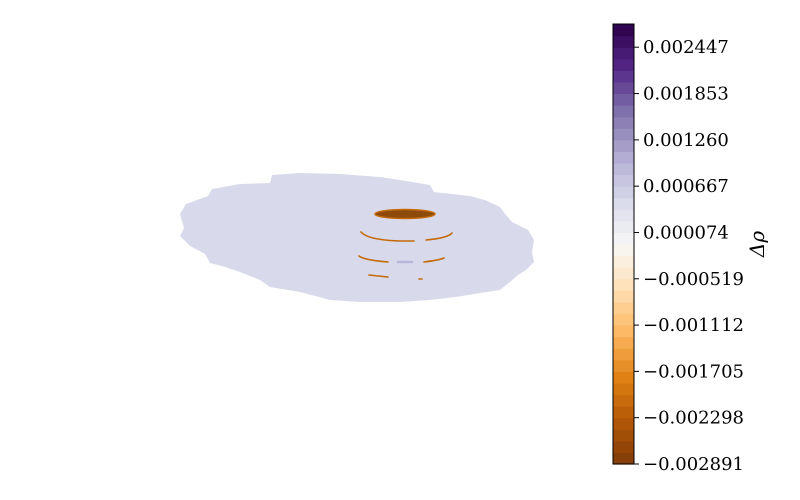  What do you see at coordinates (693, 325) in the screenshot?
I see `colorbar-tick-label: −0.001112` at bounding box center [693, 325].